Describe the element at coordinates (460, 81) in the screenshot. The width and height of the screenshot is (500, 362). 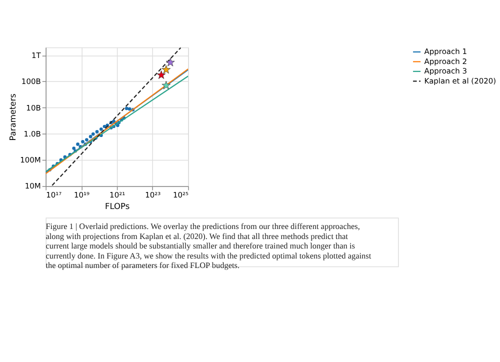
I see `legend-label: Kaplan et al (2020)` at that location.